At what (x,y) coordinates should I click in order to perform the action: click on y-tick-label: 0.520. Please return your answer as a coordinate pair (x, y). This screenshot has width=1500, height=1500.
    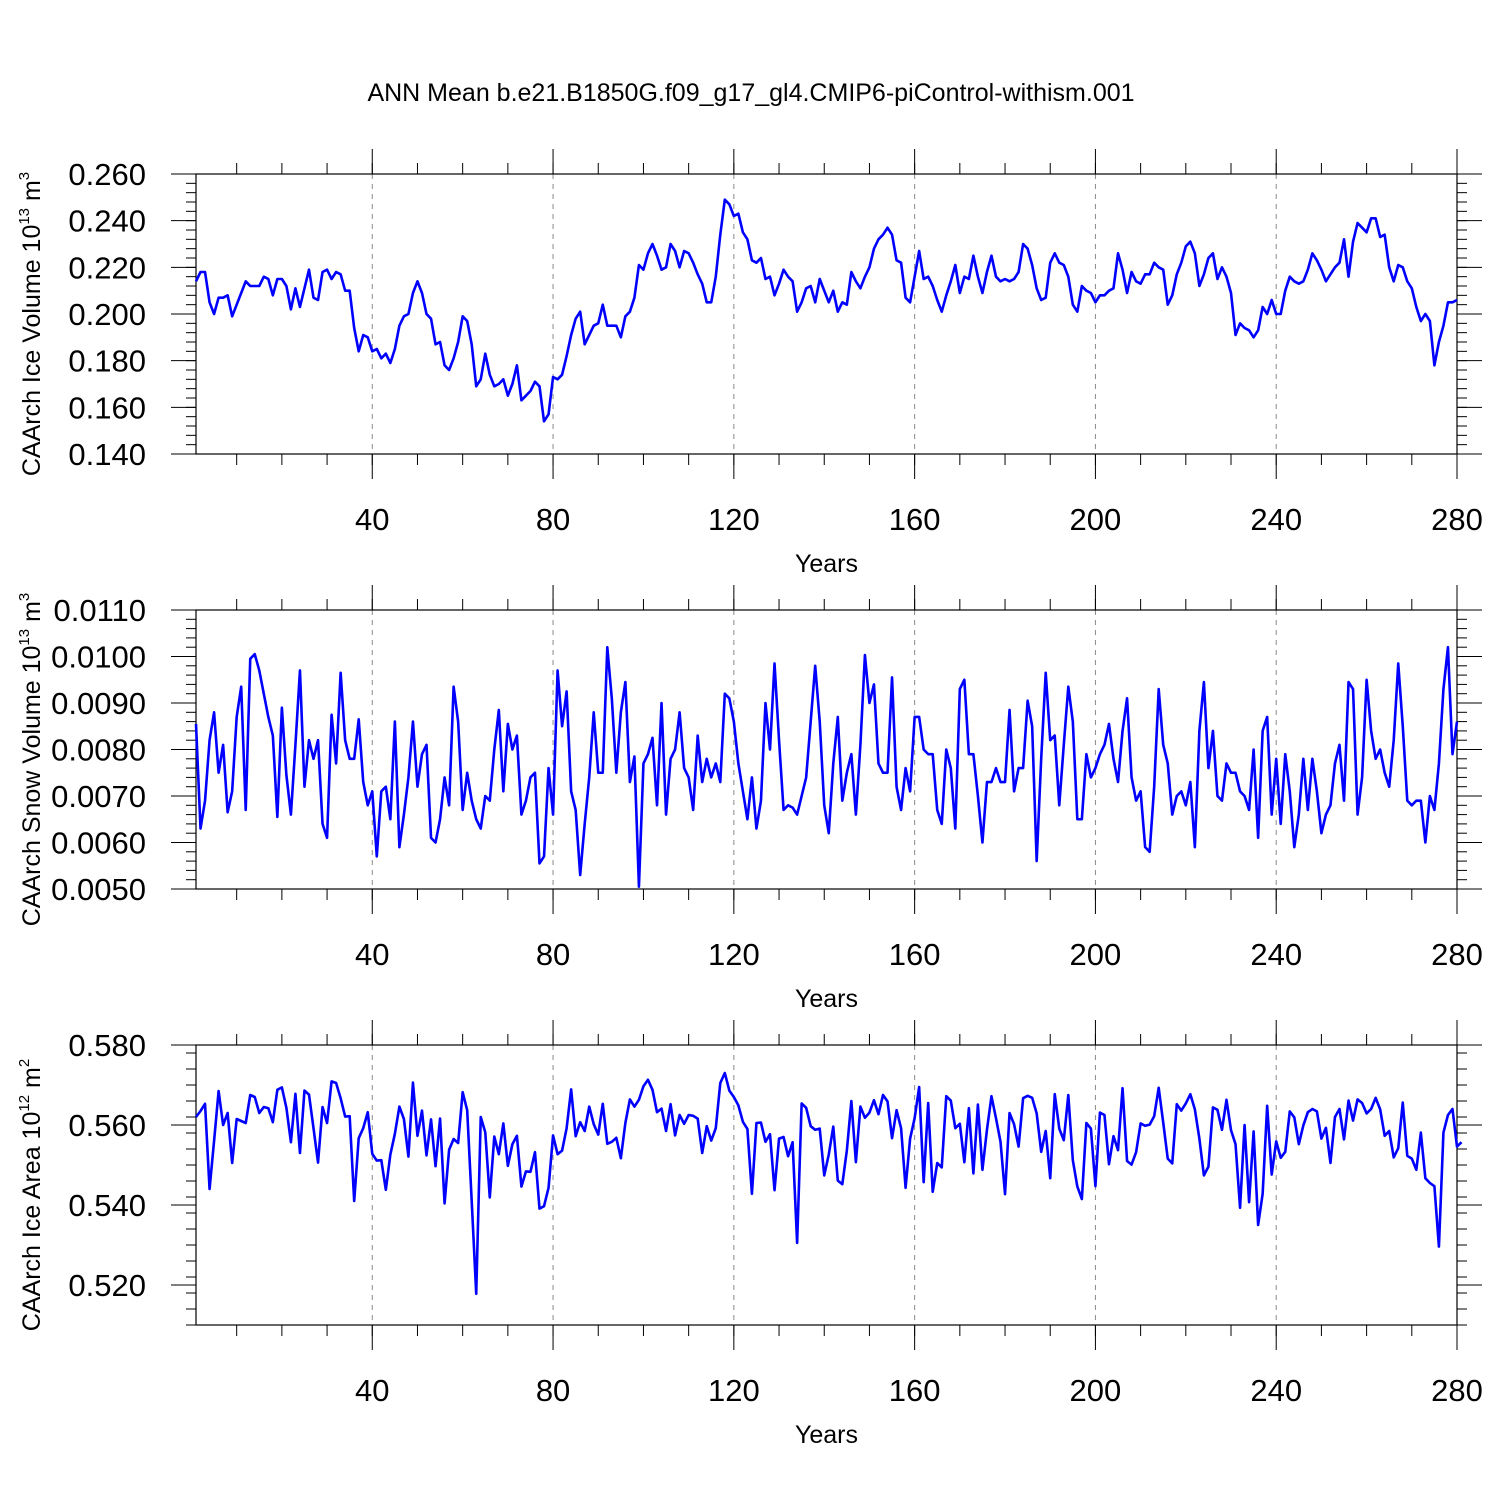
    Looking at the image, I should click on (107, 1285).